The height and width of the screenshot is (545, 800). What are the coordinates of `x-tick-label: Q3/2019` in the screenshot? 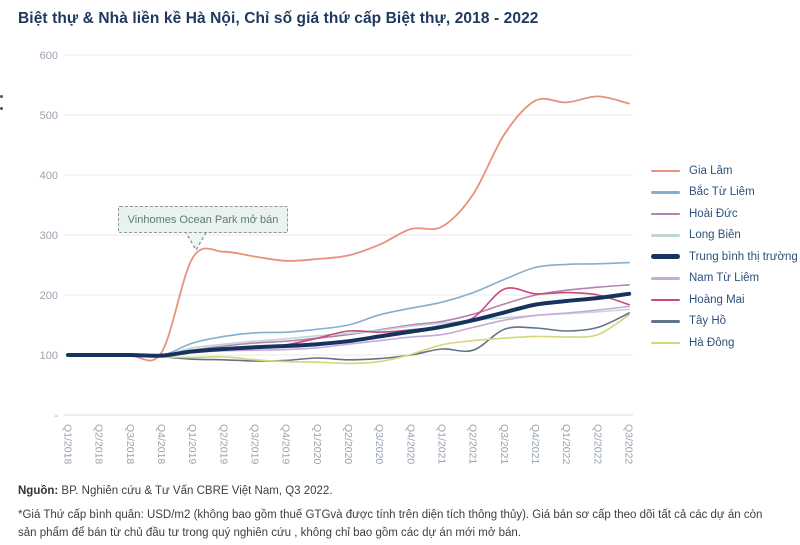 It's located at (255, 444).